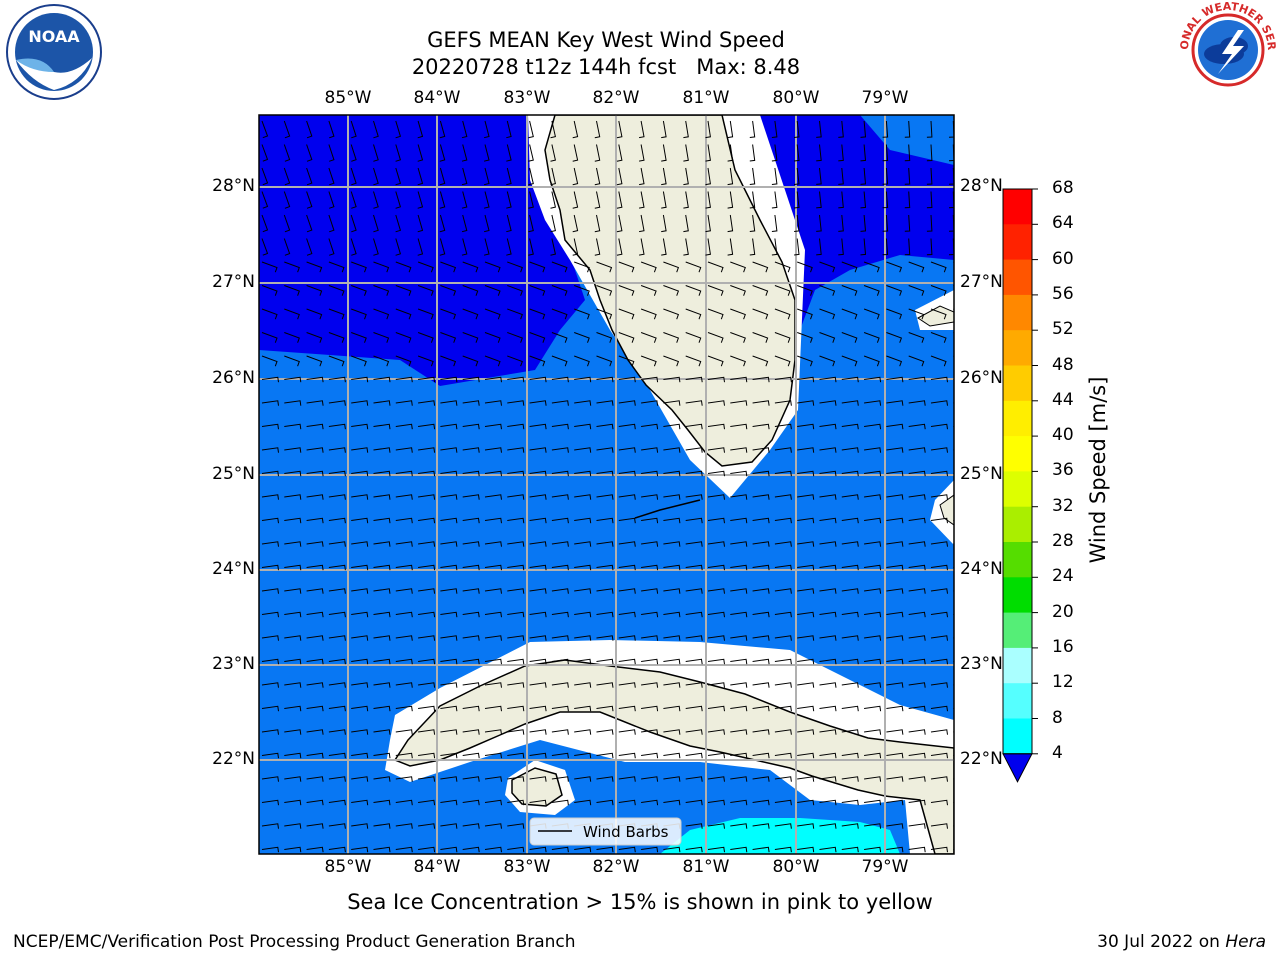 The height and width of the screenshot is (960, 1280). What do you see at coordinates (233, 474) in the screenshot?
I see `lat-label-left-3: 25°N` at bounding box center [233, 474].